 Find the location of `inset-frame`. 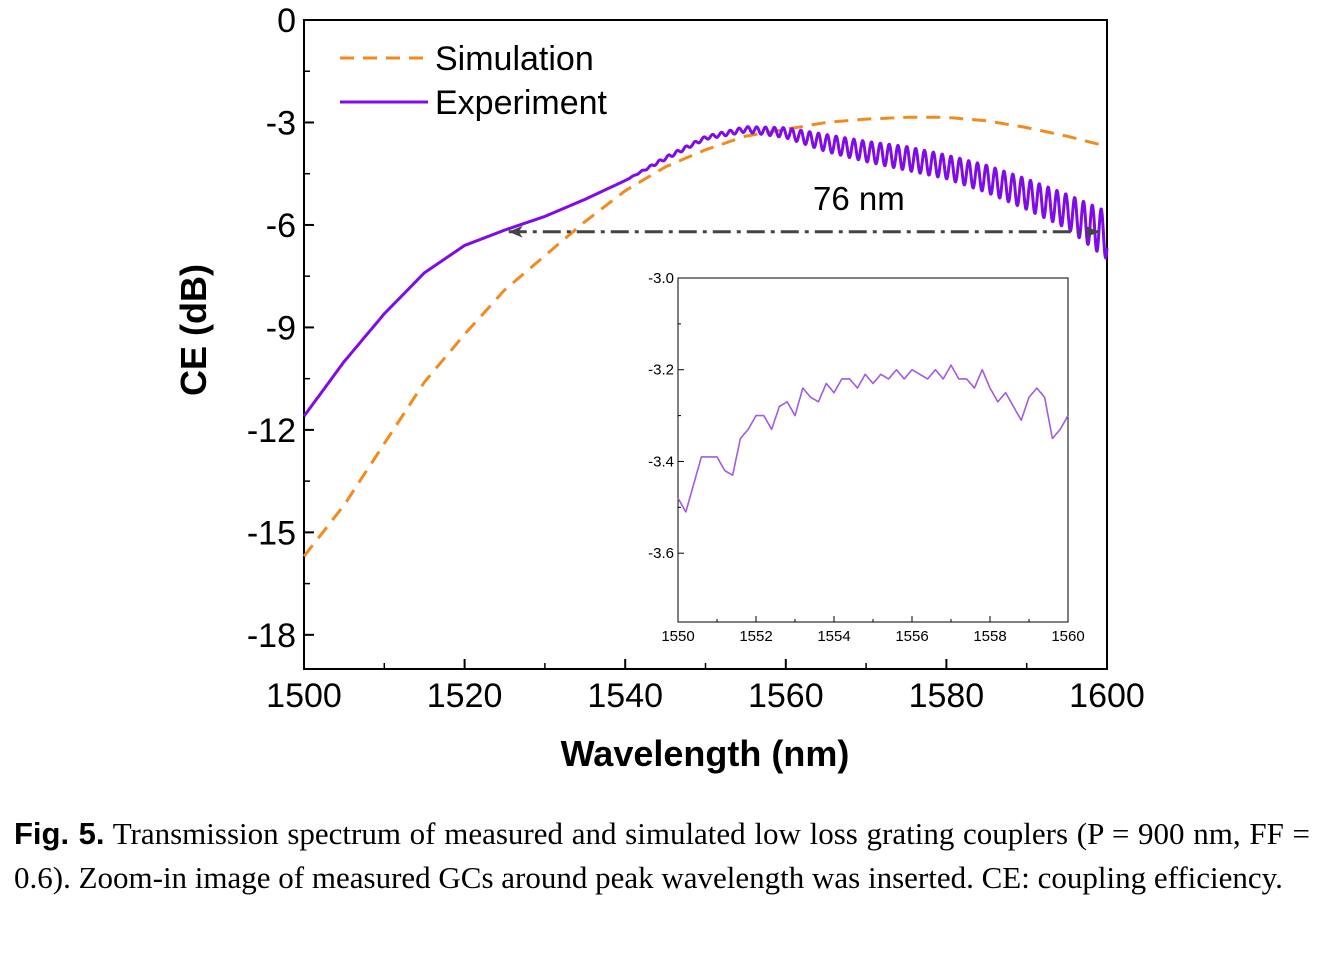

inset-frame is located at coordinates (873, 450).